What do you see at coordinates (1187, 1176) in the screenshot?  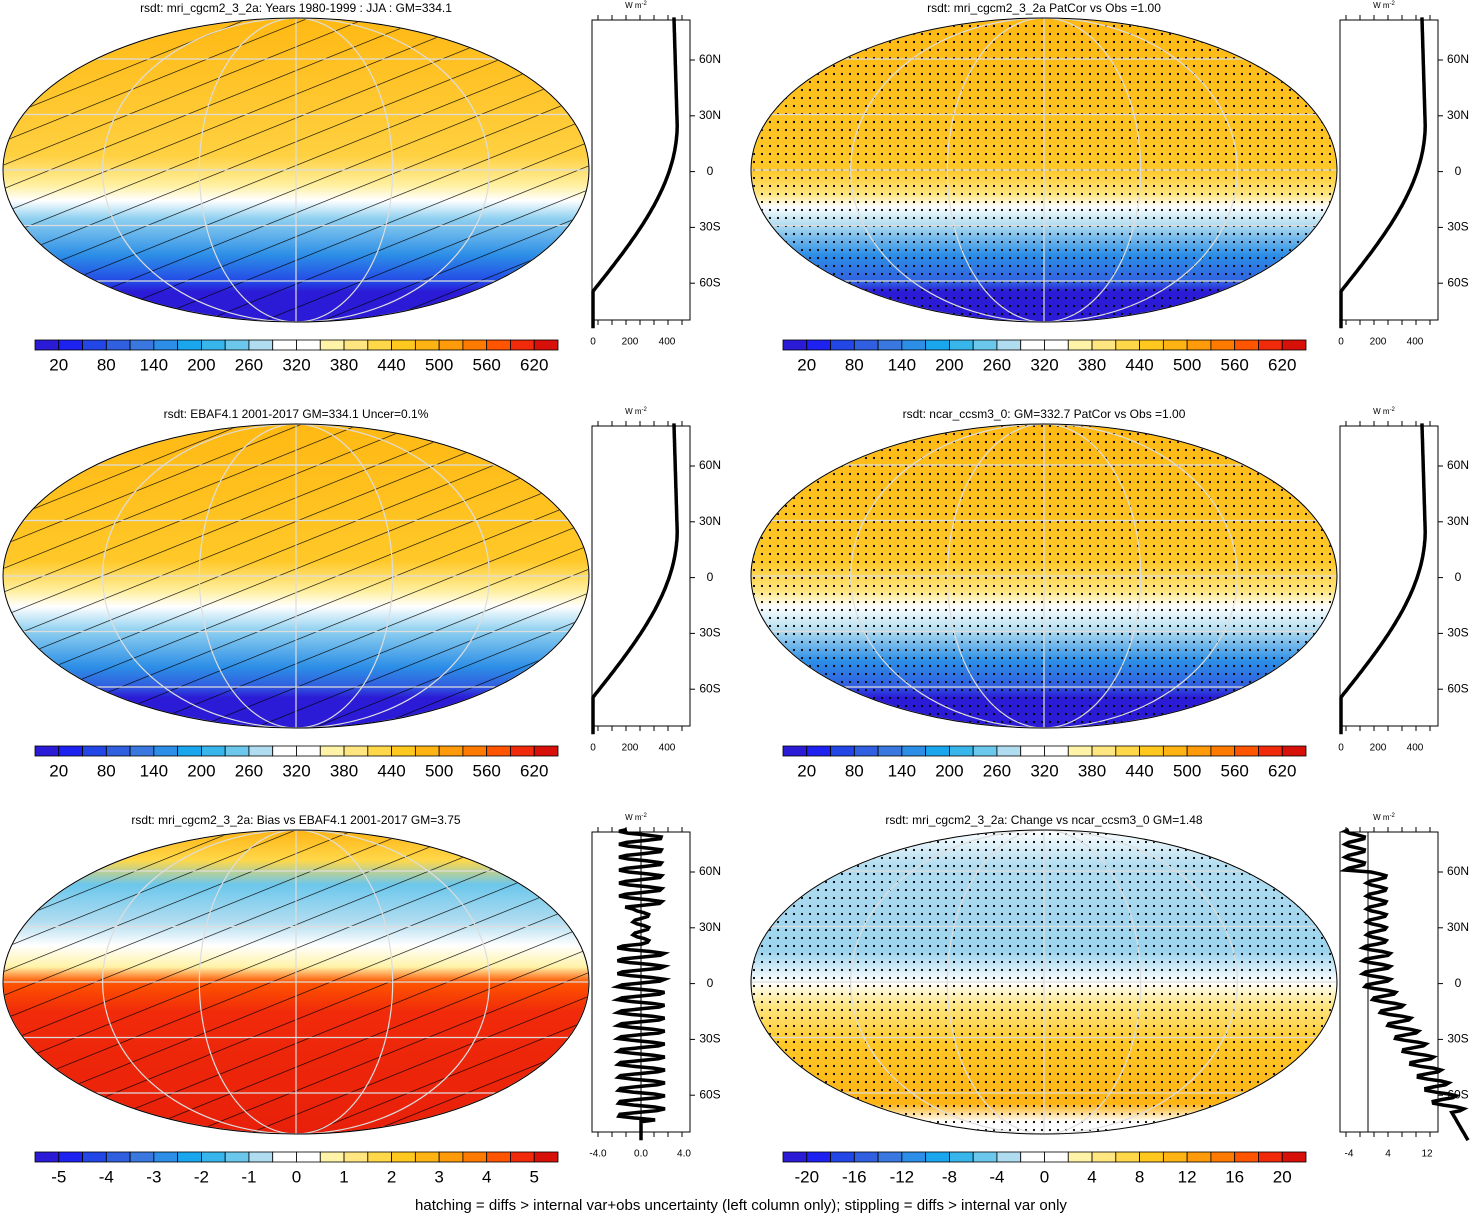 I see `colorbar-label: 12` at bounding box center [1187, 1176].